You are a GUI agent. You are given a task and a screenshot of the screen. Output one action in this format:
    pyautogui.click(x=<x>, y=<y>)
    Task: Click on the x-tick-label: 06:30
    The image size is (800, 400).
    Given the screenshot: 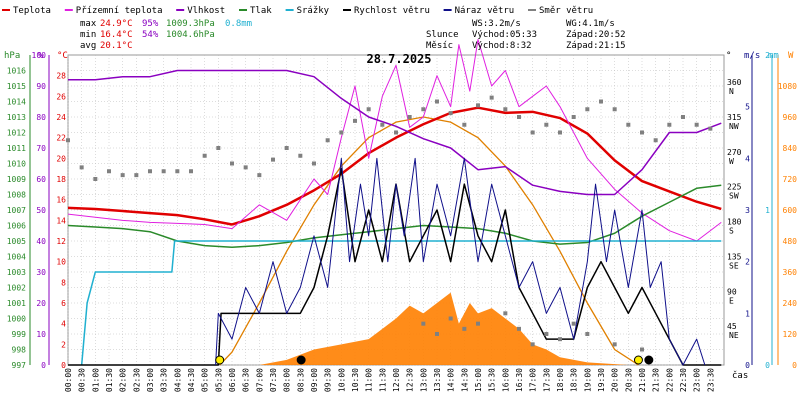 What is the action you would take?
    pyautogui.click(x=246, y=380)
    